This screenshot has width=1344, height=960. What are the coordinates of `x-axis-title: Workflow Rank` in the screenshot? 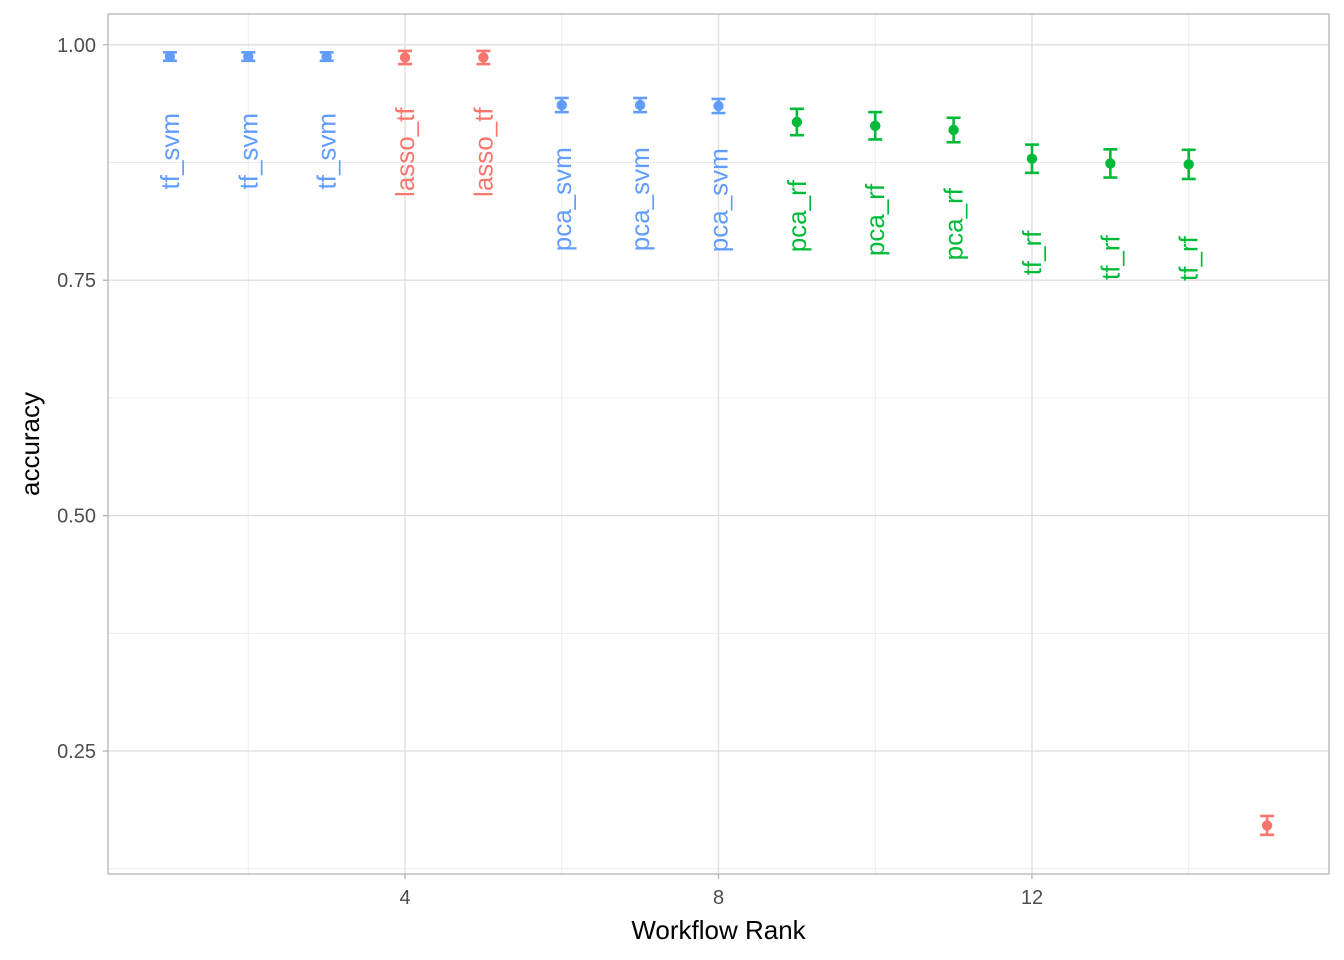 It's located at (718, 930).